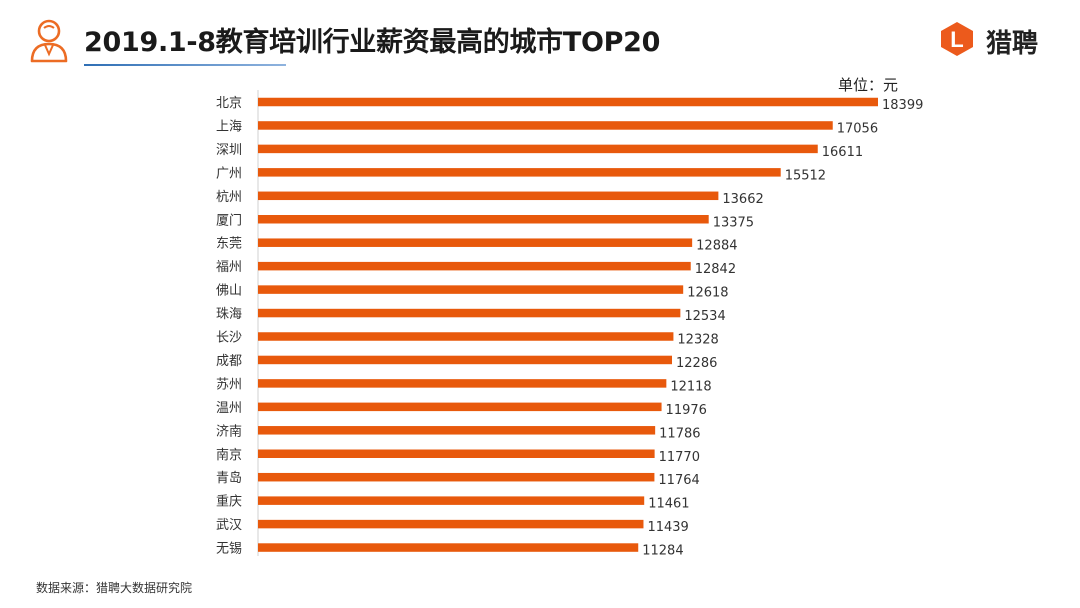  What do you see at coordinates (690, 386) in the screenshot?
I see `data-label: 12118` at bounding box center [690, 386].